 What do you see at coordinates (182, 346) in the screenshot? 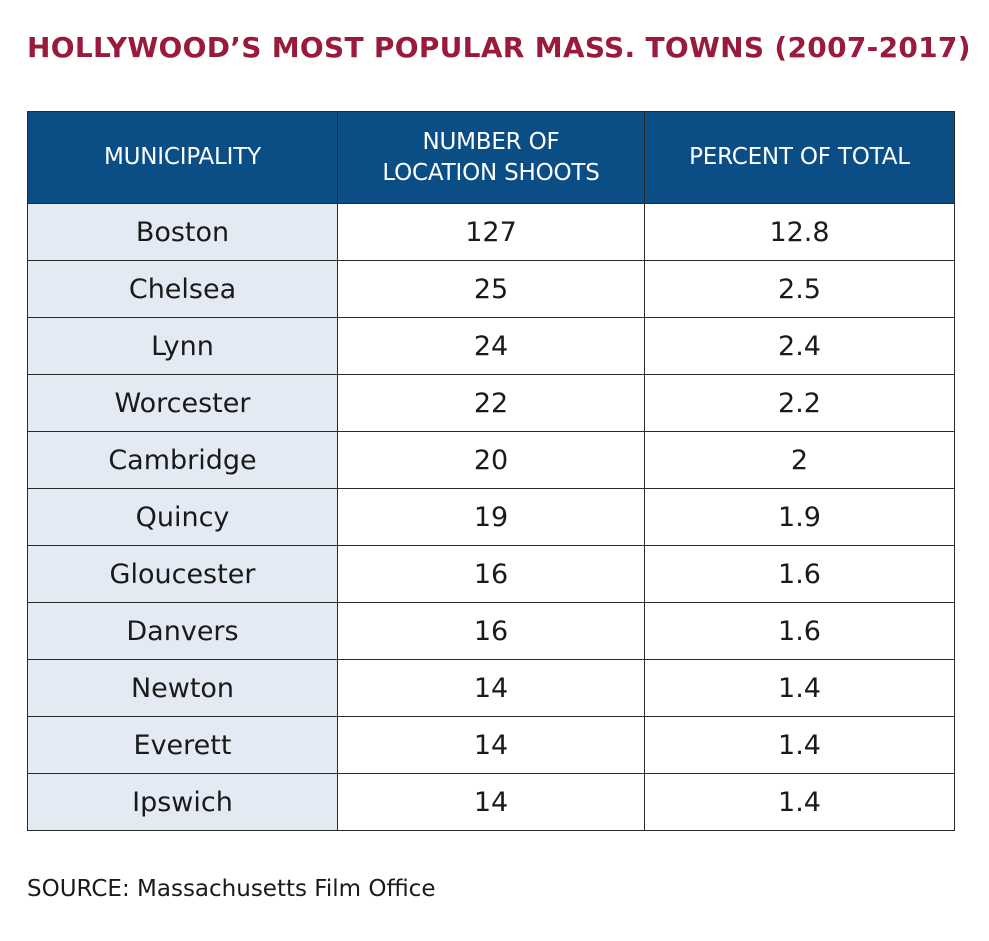
I see `cell-municipality: Lynn` at bounding box center [182, 346].